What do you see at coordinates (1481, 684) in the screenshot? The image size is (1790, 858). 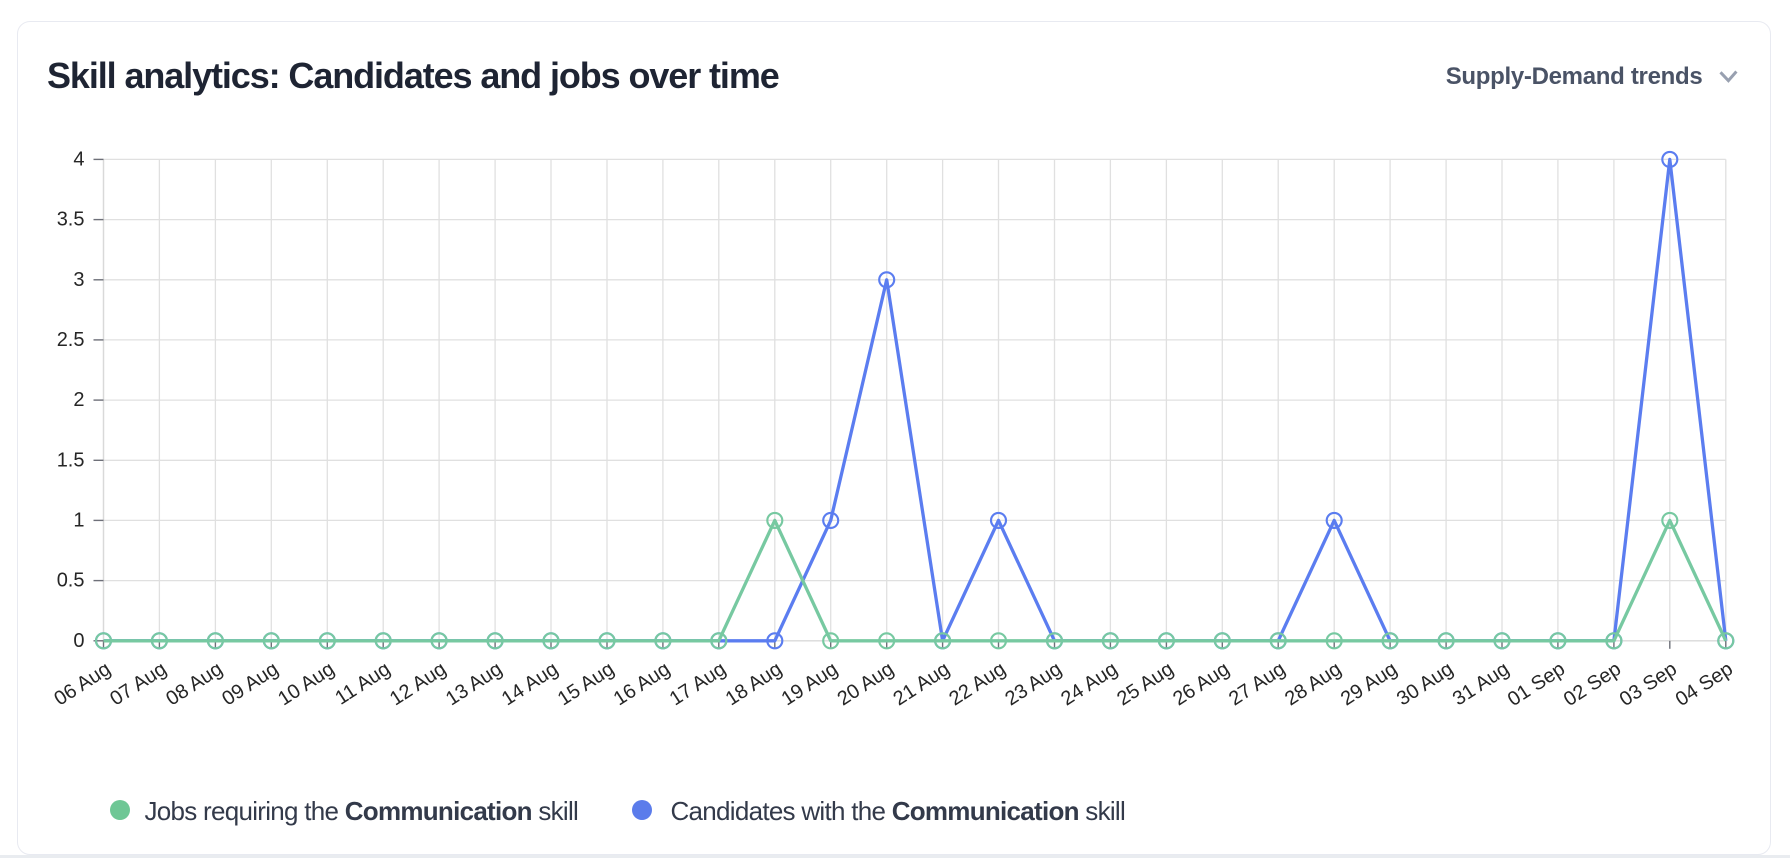 I see `svg-text: 31 Aug` at bounding box center [1481, 684].